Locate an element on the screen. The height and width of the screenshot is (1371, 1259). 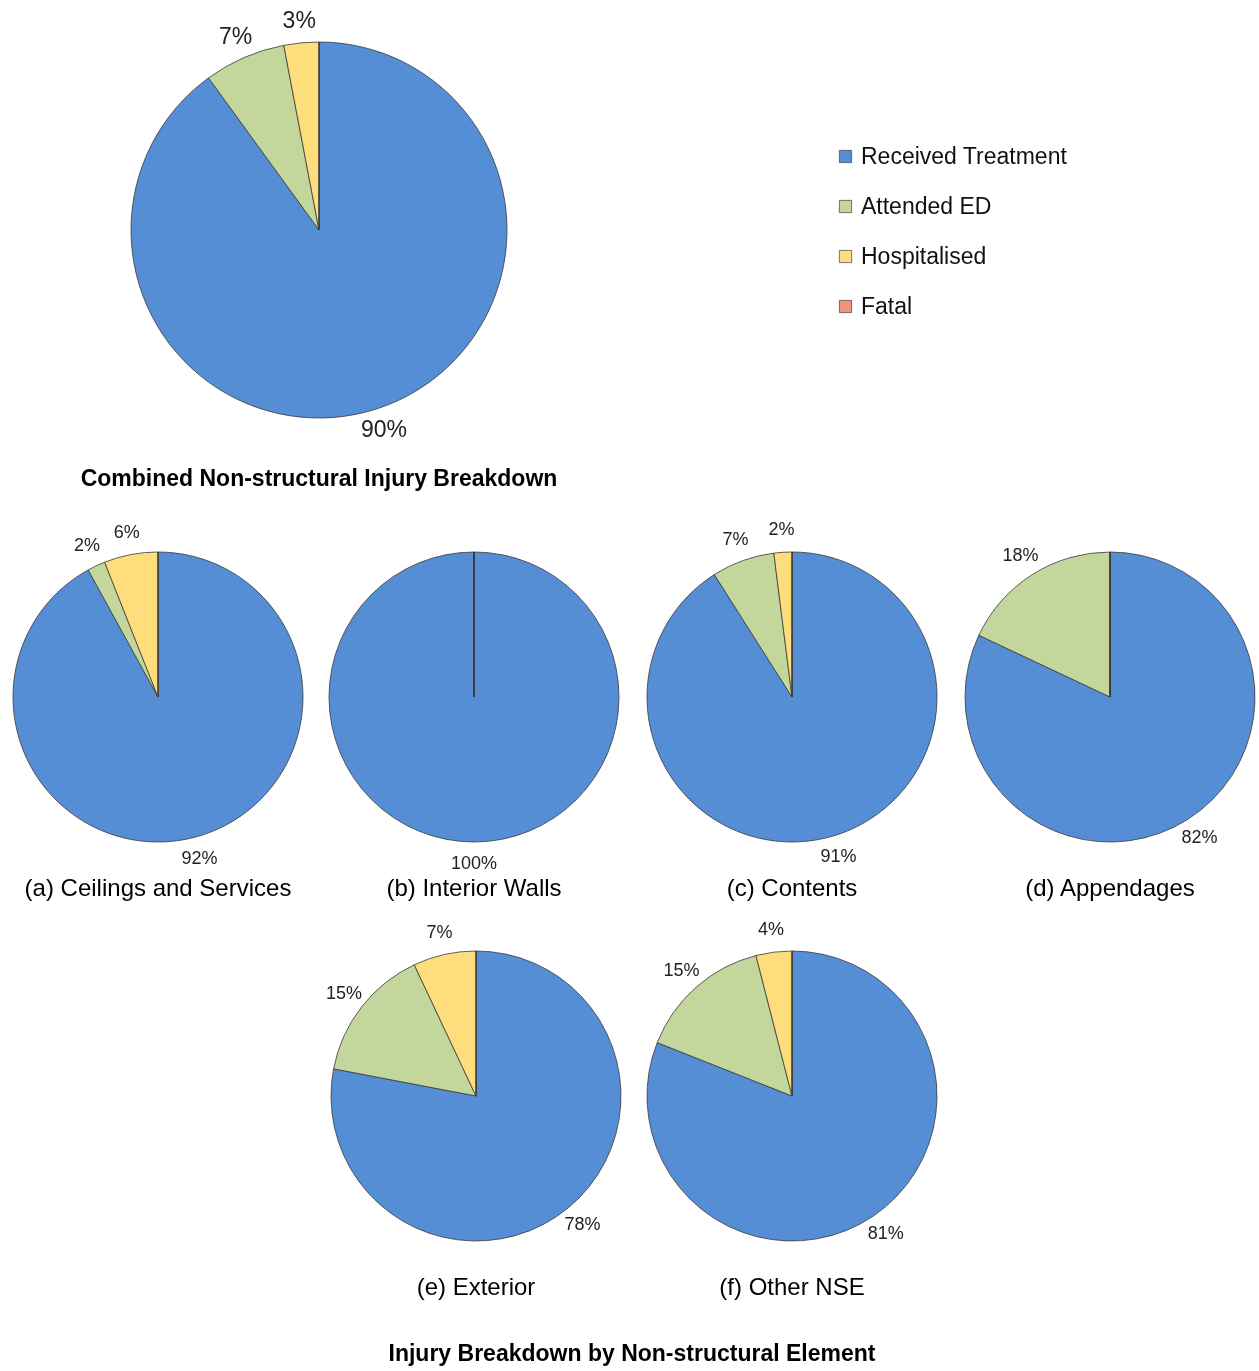
data-label: 4% is located at coordinates (771, 929).